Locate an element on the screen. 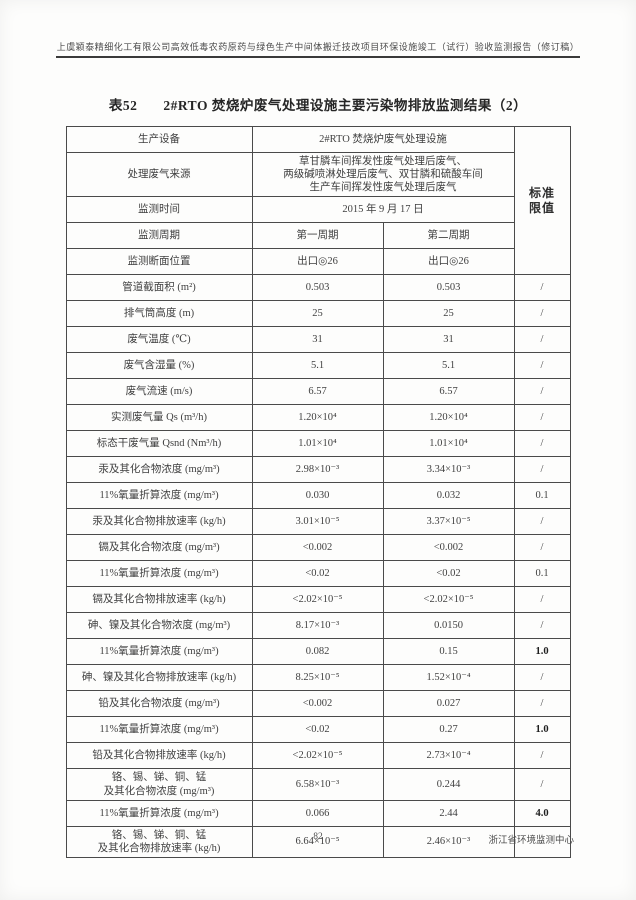 The width and height of the screenshot is (636, 900). table-row: 11%氧量折算浓度 (mg/m³) <0.02 0.27 1.0 is located at coordinates (318, 730).